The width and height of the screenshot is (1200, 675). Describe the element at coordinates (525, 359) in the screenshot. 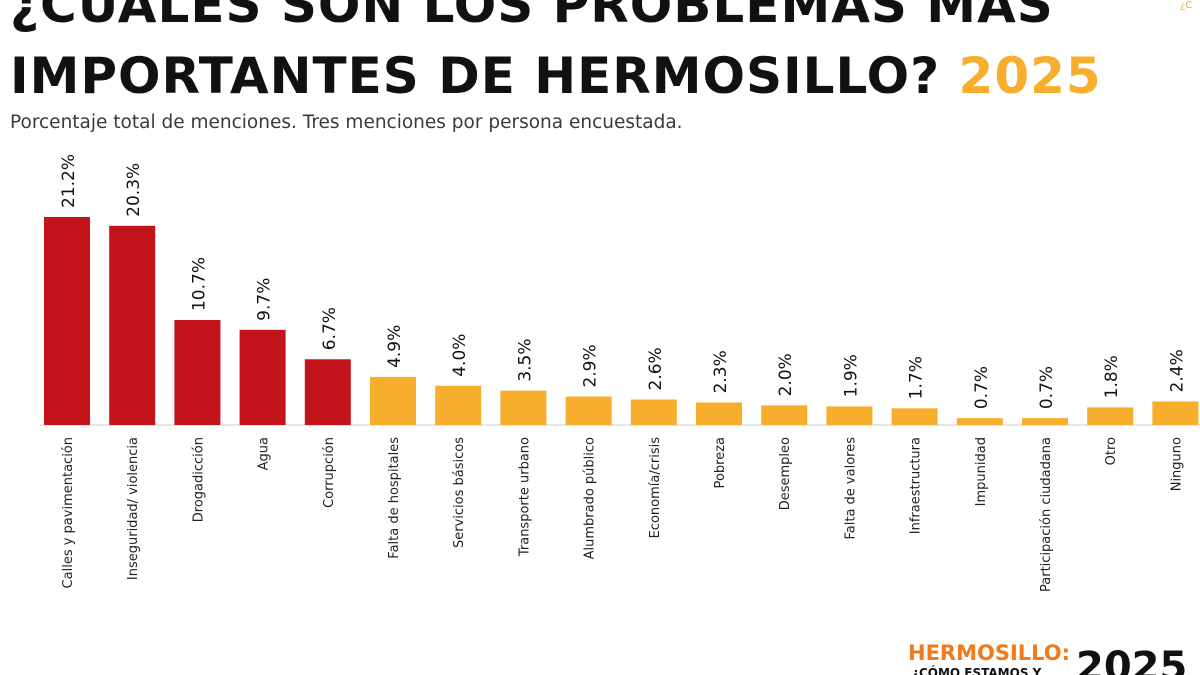

I see `bar-value-label: 3.5%` at that location.